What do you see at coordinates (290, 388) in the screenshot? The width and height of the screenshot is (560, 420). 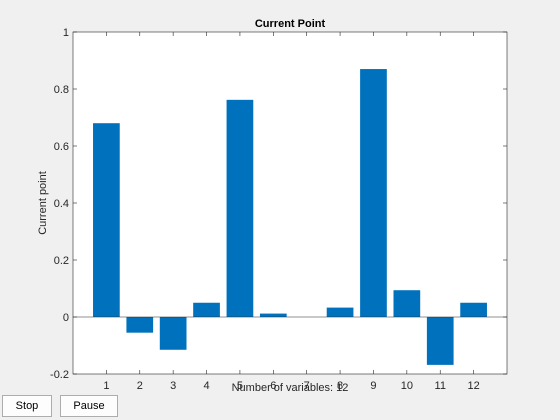 I see `x-axis-label: Number of variables: 12` at bounding box center [290, 388].